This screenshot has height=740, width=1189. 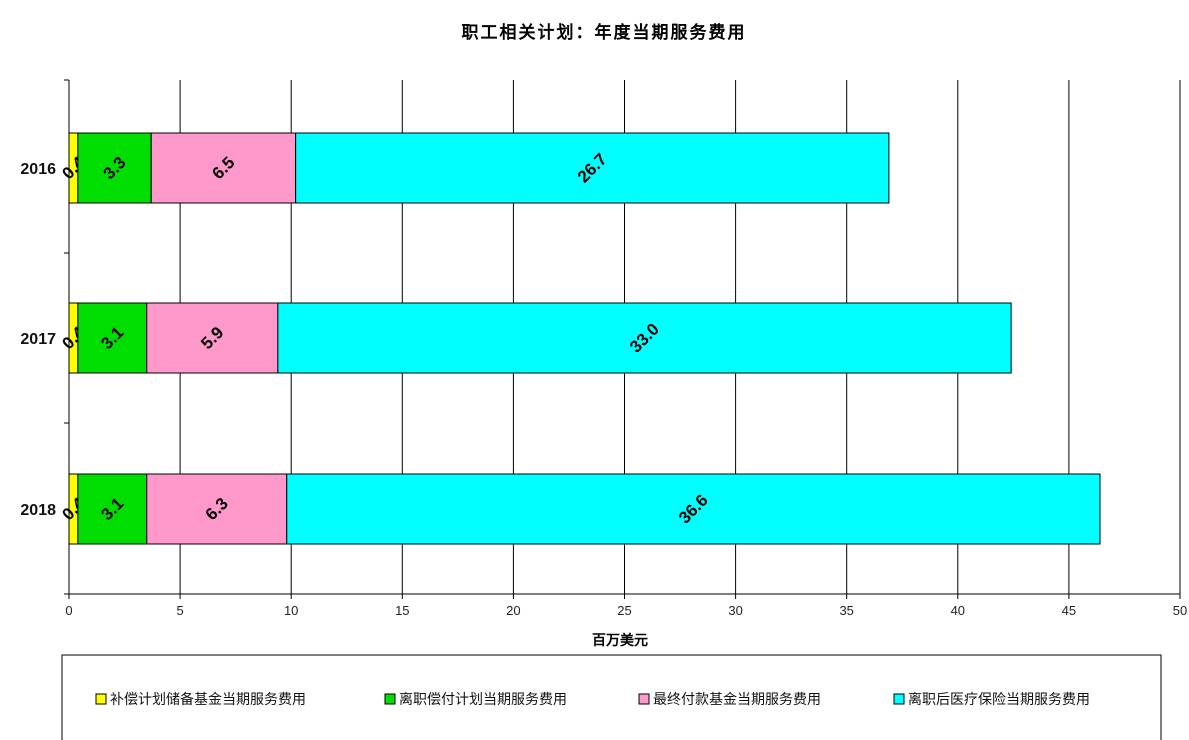 What do you see at coordinates (735, 610) in the screenshot?
I see `x-tick-label: 30` at bounding box center [735, 610].